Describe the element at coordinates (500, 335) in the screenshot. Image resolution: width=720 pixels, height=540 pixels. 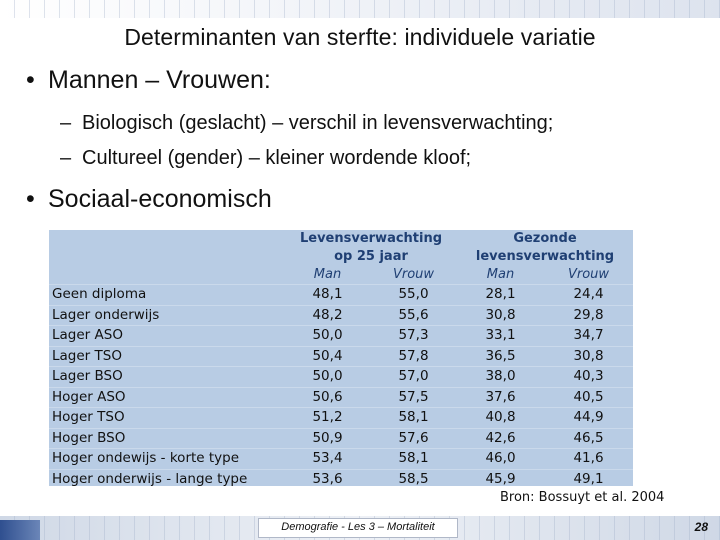
I see `table-cell: 33,1` at that location.